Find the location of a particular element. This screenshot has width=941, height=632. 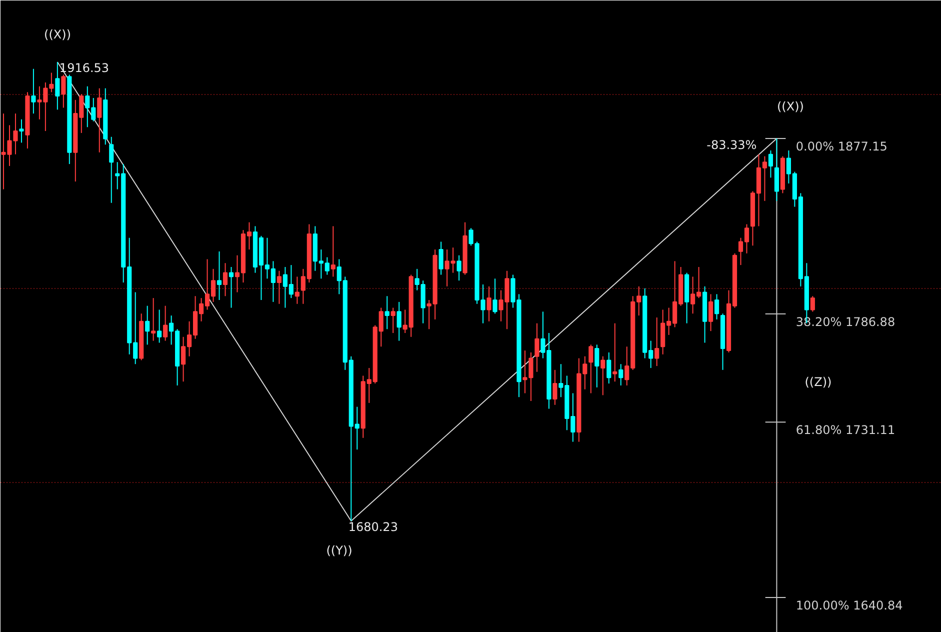

ref-line-label: 100.00% 1640.84 is located at coordinates (849, 605).